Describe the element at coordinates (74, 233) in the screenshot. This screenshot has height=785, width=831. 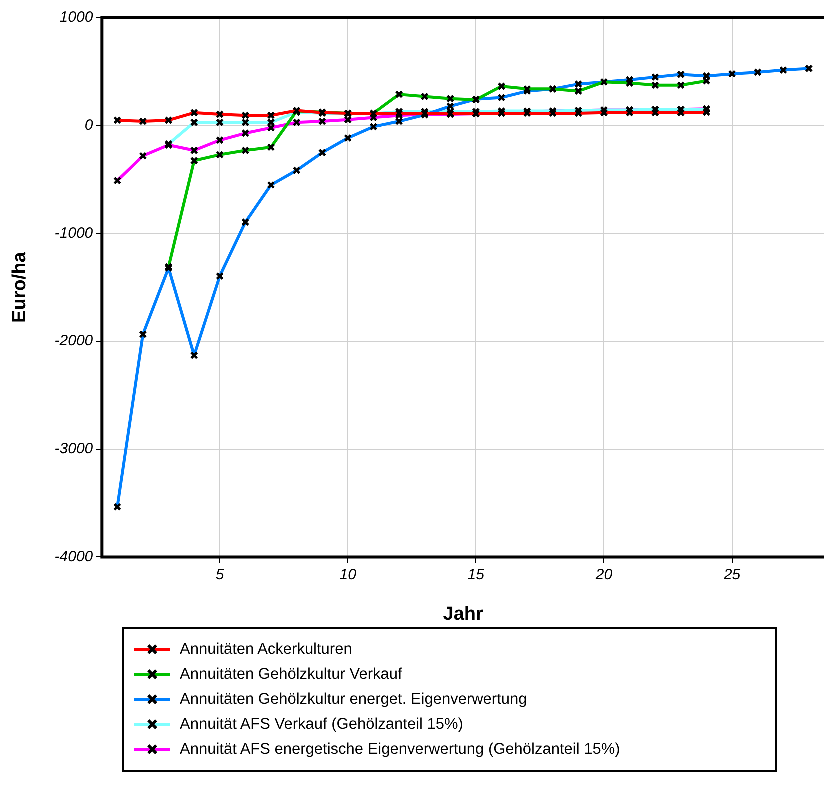
I see `y-tick-label: -1000` at that location.